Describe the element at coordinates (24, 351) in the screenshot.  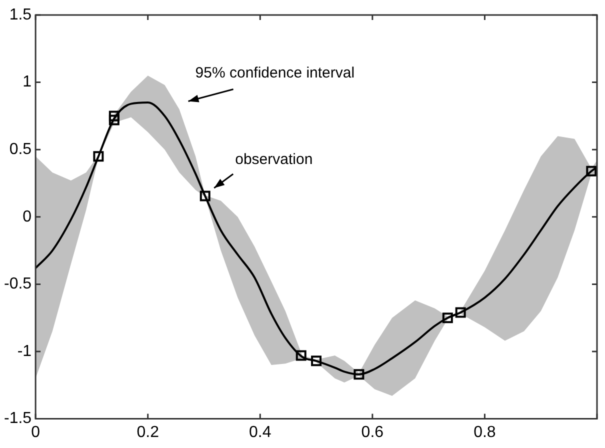
I see `y-tick-label: -1` at that location.